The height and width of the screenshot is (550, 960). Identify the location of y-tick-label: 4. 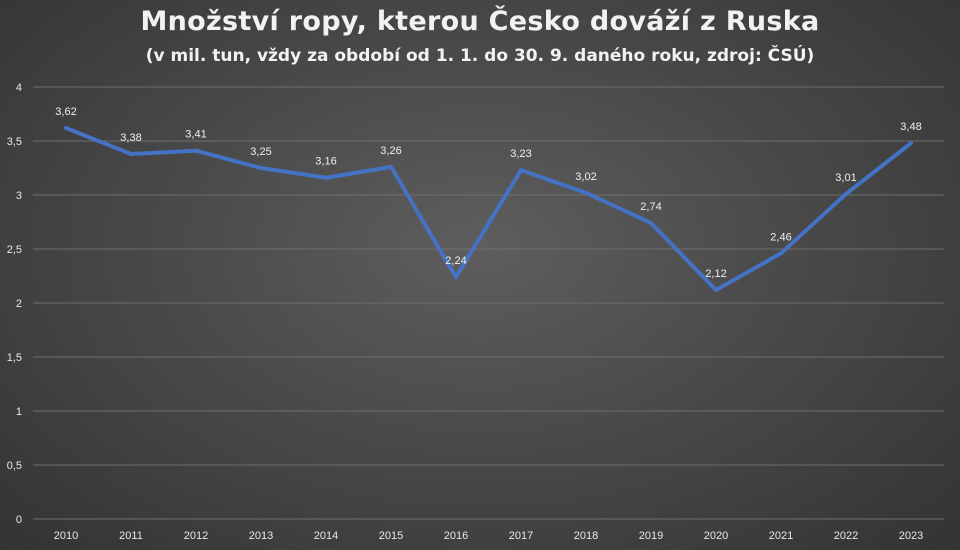
(19, 88).